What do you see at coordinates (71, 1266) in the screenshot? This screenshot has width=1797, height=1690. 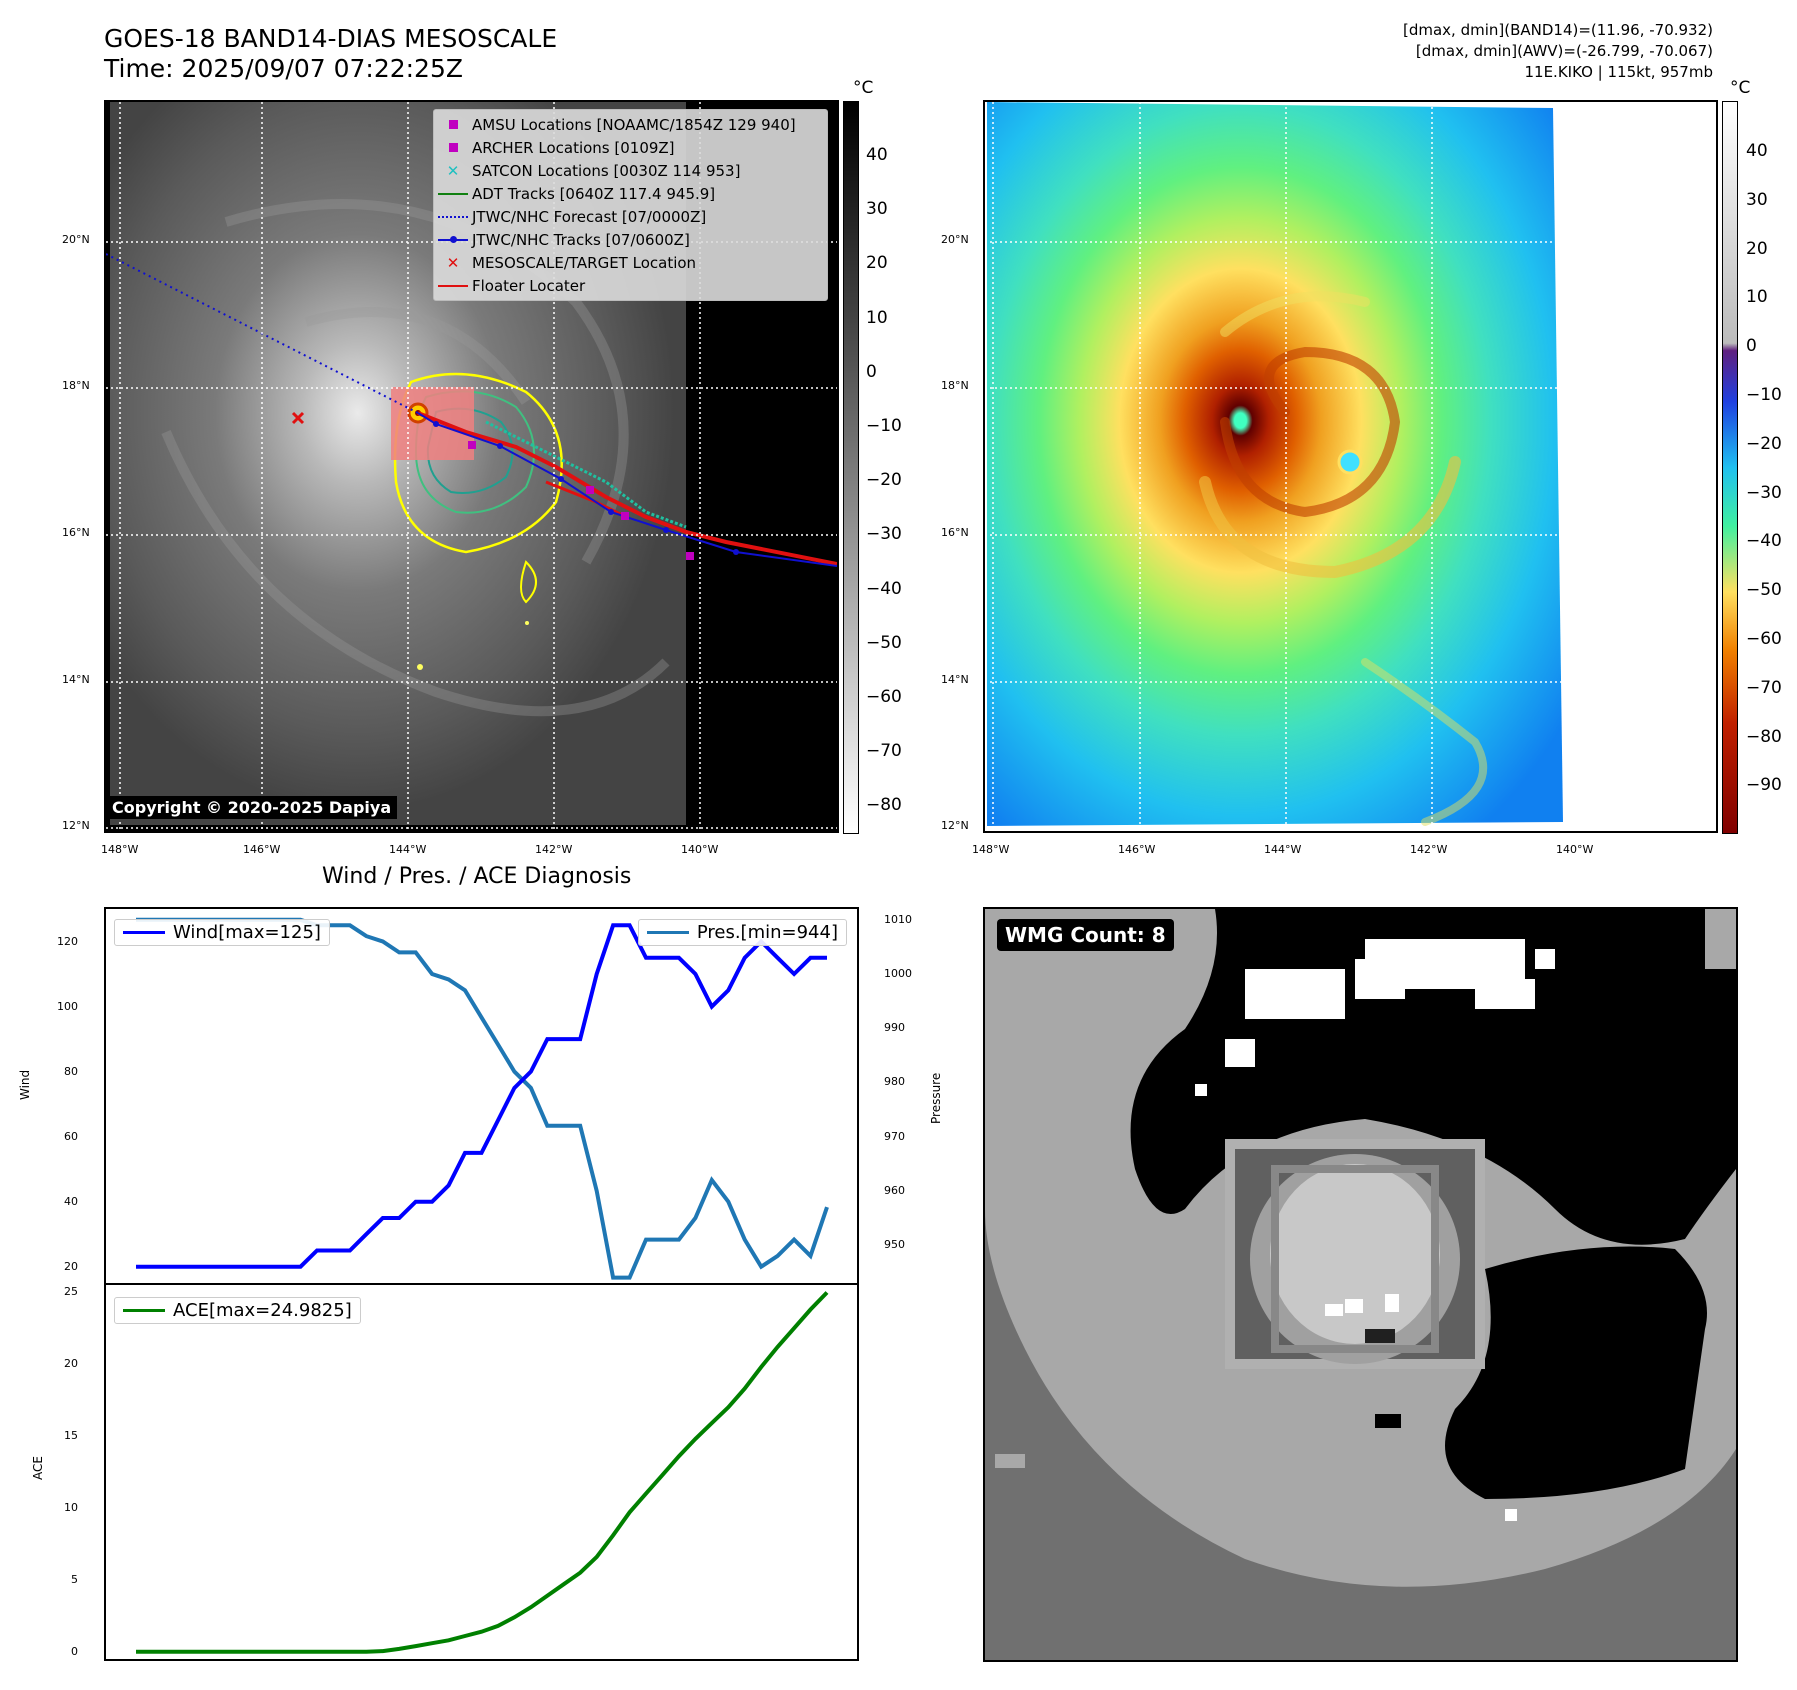 I see `wind-axis-tick-5: 20` at bounding box center [71, 1266].